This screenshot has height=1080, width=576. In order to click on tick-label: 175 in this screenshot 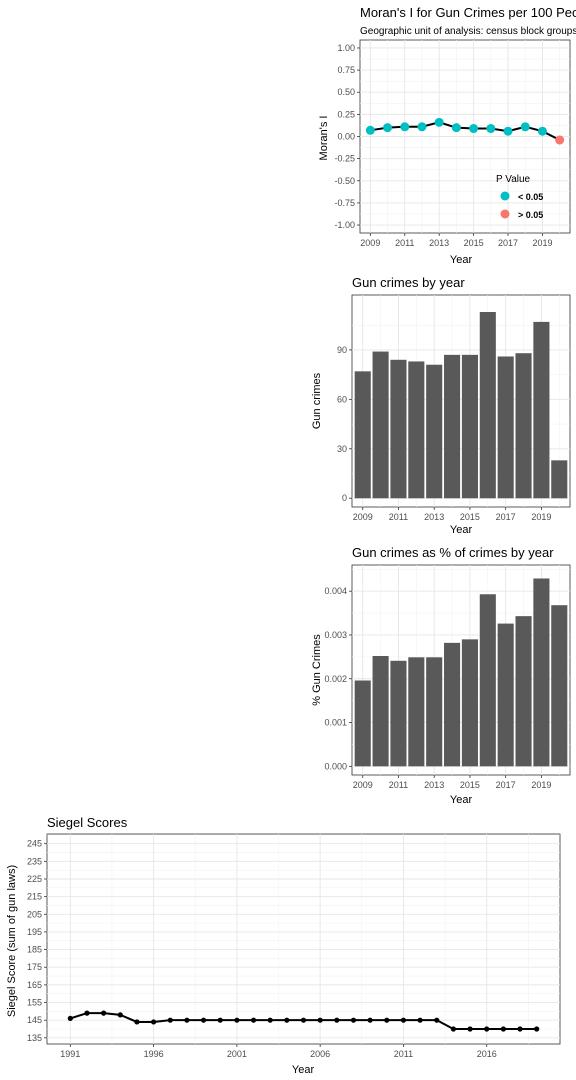, I will do `click(34, 967)`.